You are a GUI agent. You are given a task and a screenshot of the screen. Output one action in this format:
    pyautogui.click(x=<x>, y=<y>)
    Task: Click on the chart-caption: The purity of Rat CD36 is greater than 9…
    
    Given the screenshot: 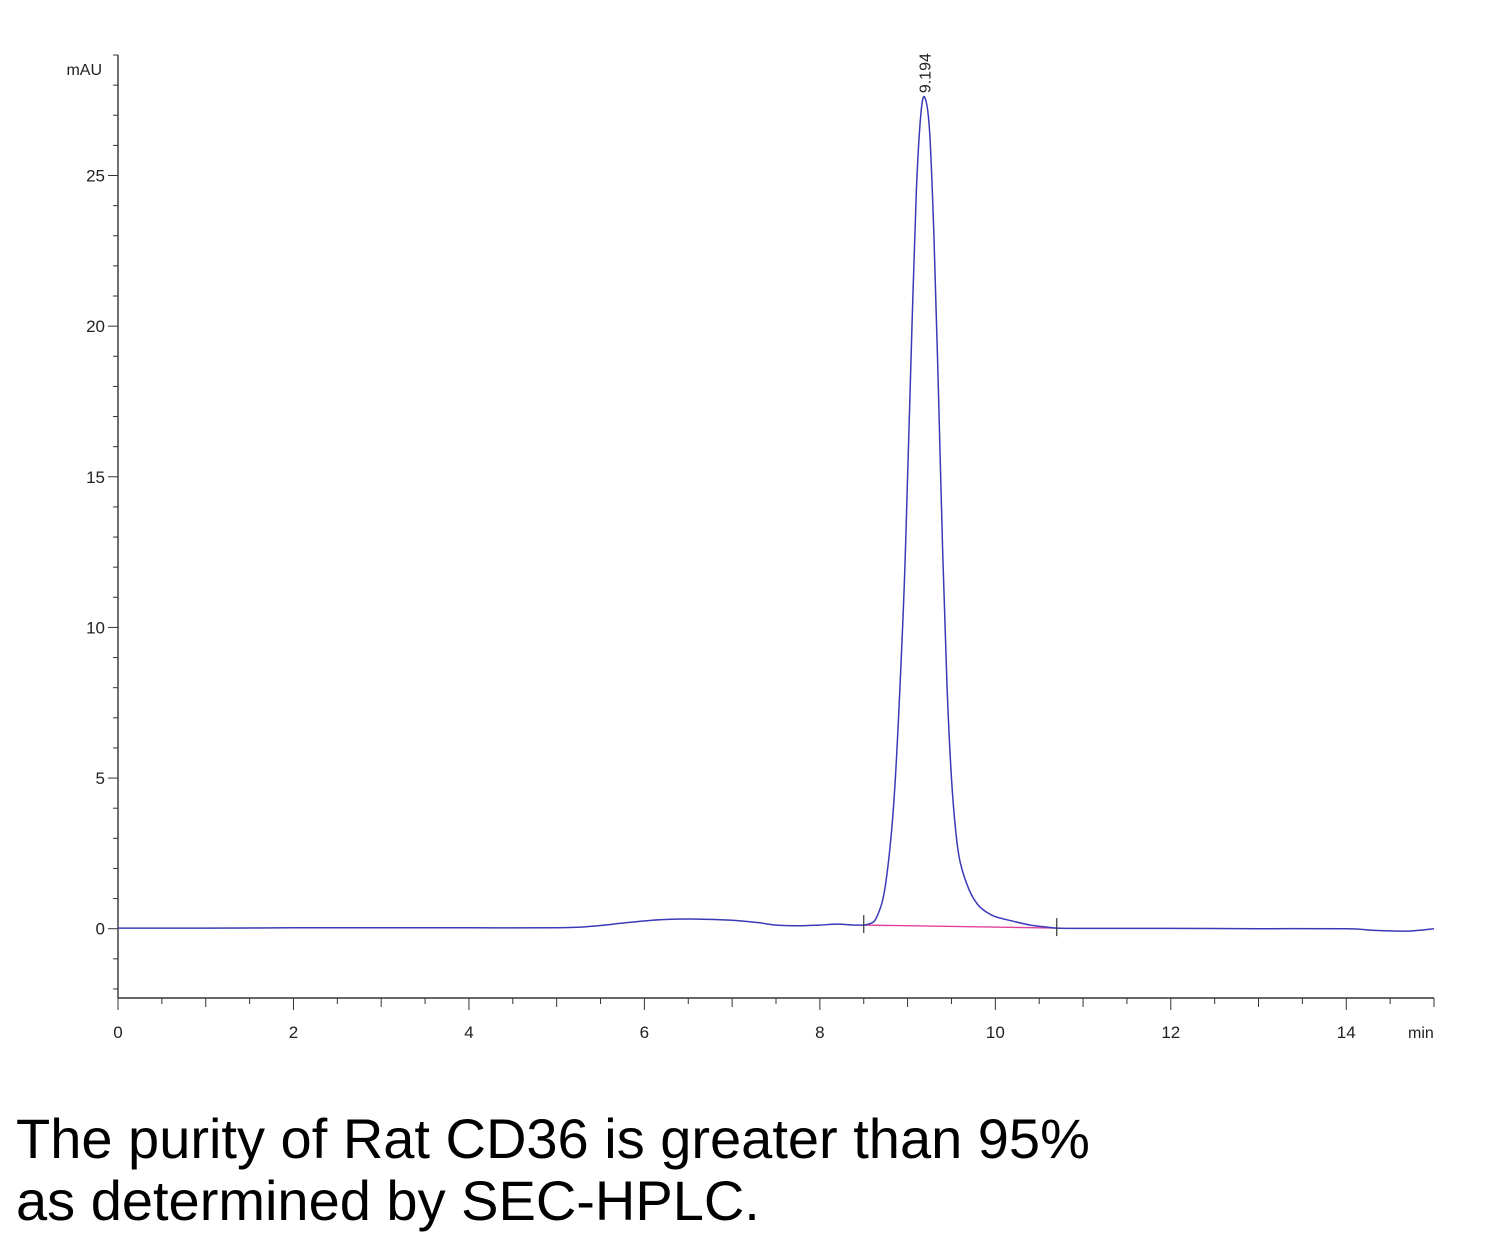 What is the action you would take?
    pyautogui.click(x=746, y=1170)
    